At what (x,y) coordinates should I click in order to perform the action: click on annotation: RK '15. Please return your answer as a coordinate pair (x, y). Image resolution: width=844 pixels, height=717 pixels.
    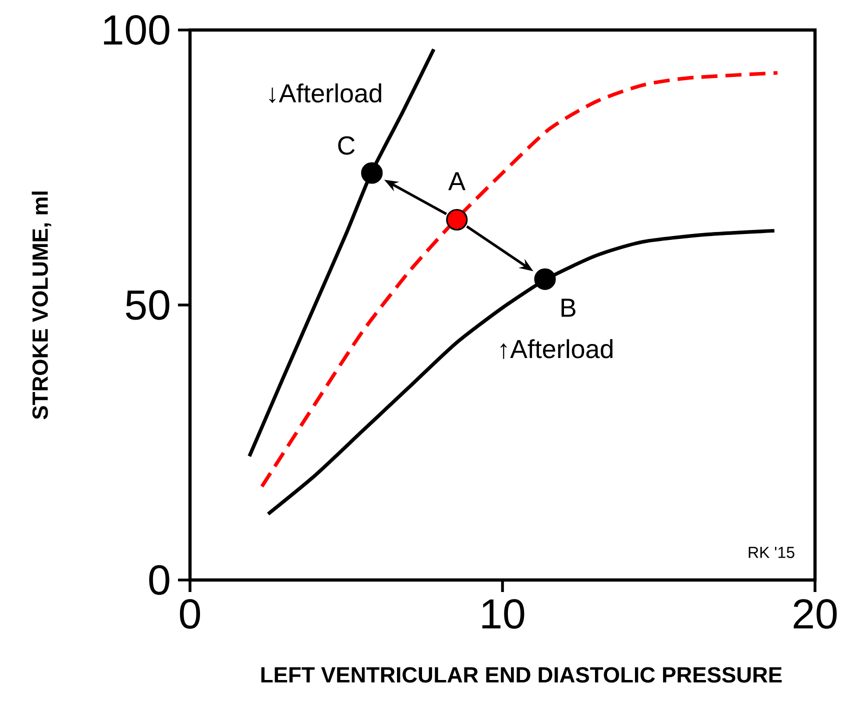
    Looking at the image, I should click on (771, 552).